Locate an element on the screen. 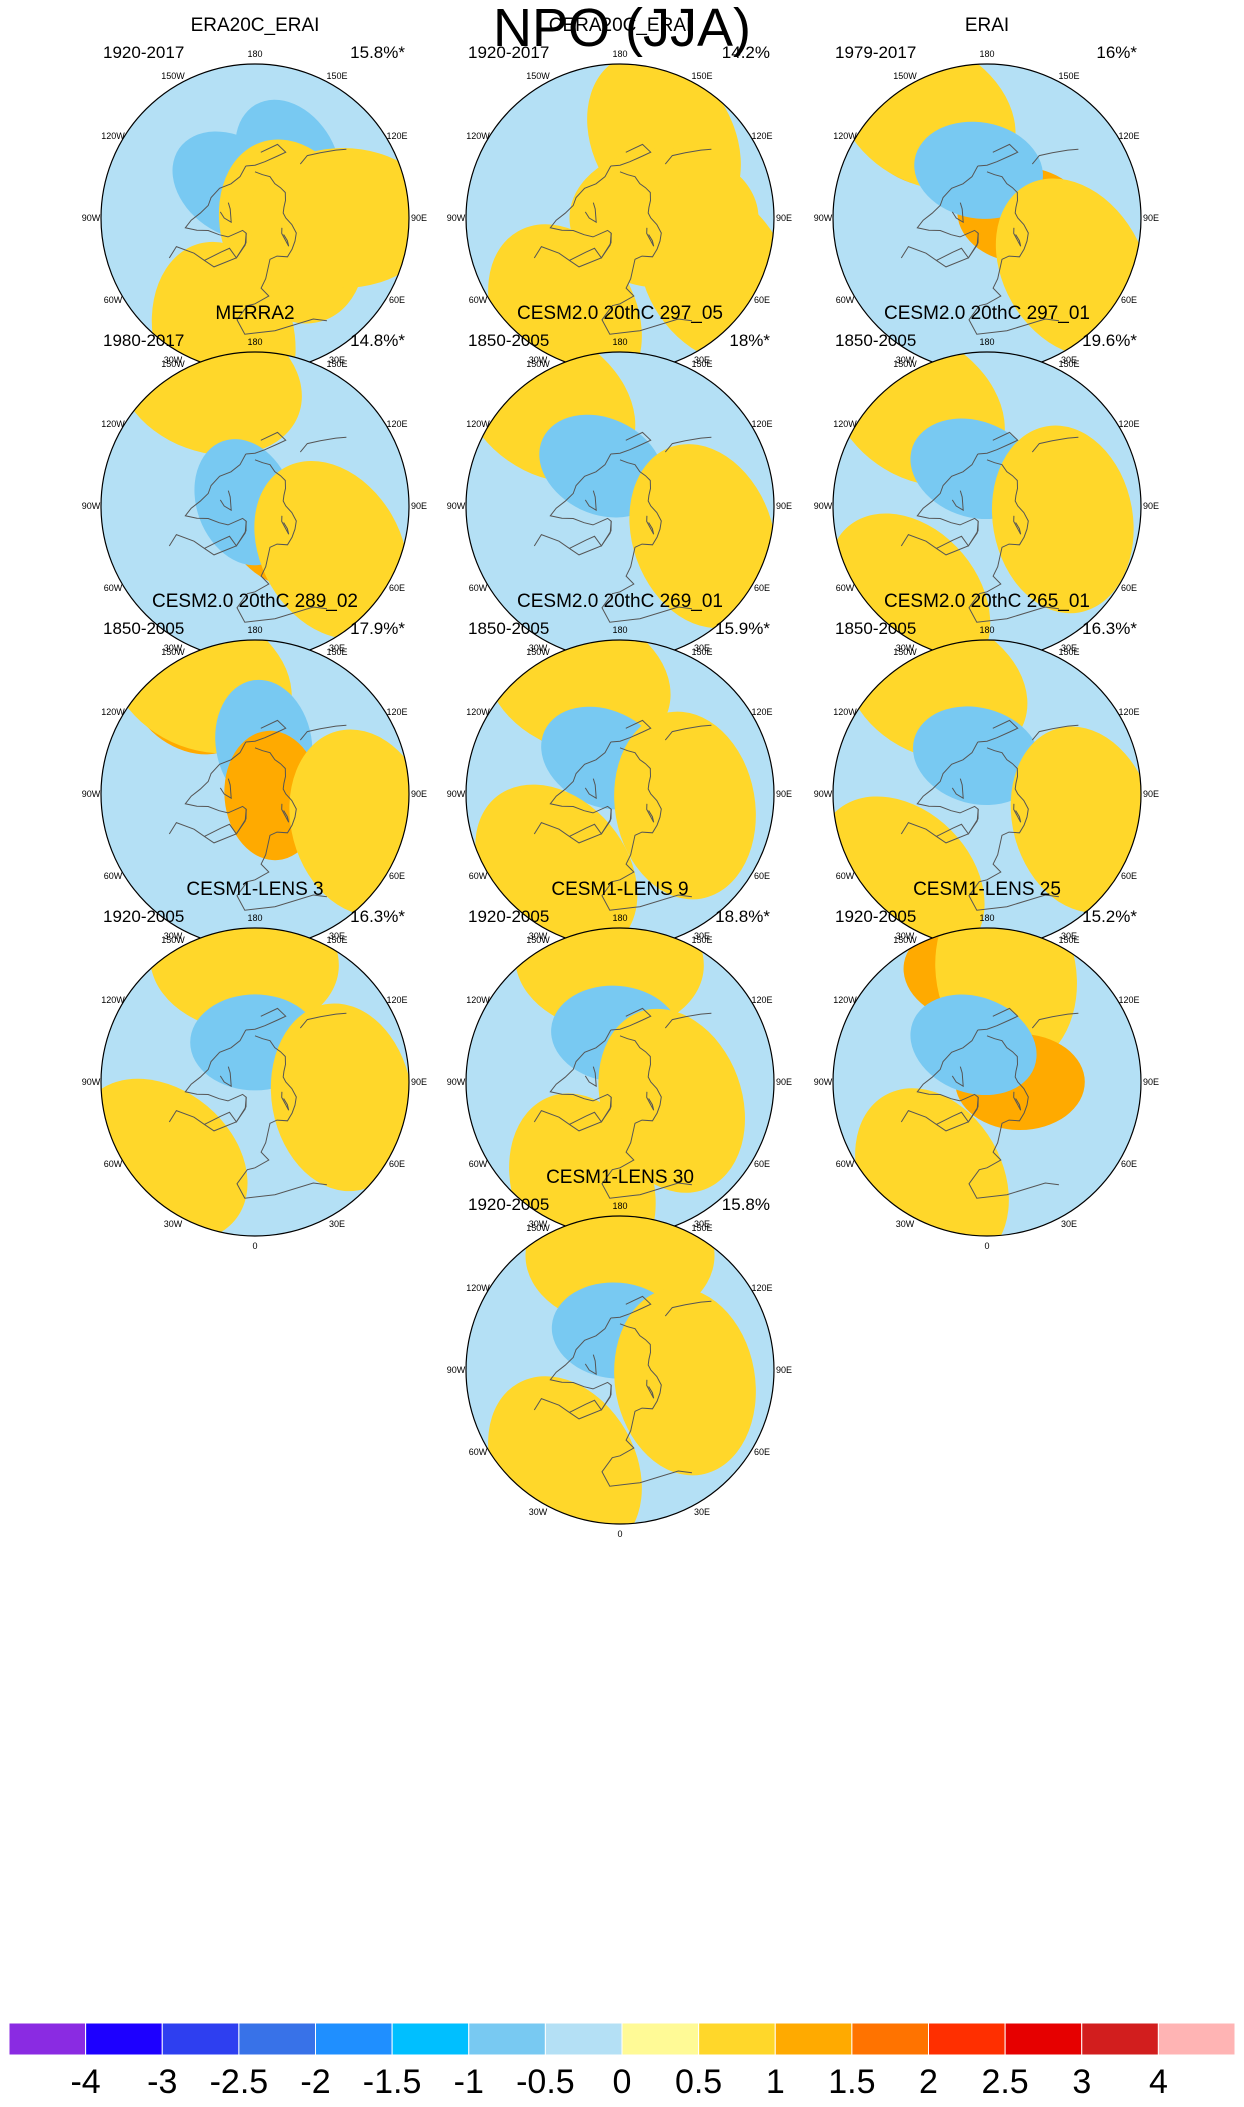 This screenshot has height=2107, width=1244. colorbar-label: 3 is located at coordinates (1081, 2082).